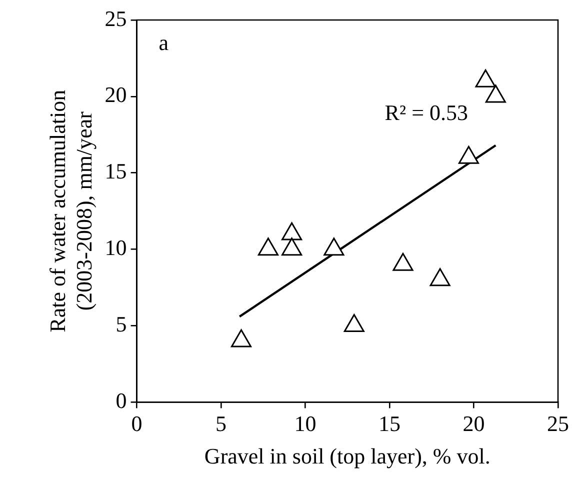 The height and width of the screenshot is (487, 573). Describe the element at coordinates (305, 423) in the screenshot. I see `x-tick-label: 10` at that location.